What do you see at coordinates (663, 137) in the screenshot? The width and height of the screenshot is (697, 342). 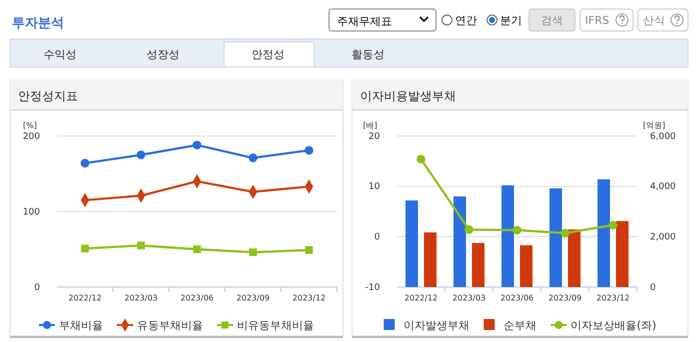 I see `y2-tick-label: 6,000` at bounding box center [663, 137].